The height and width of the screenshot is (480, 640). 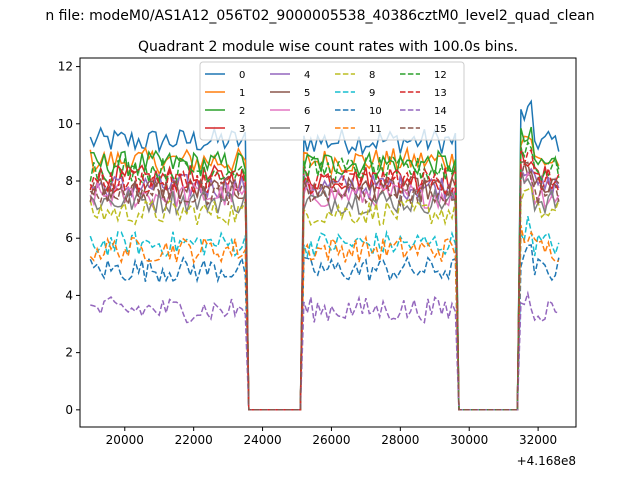 I want to click on legend-label-8: 8, so click(x=372, y=75).